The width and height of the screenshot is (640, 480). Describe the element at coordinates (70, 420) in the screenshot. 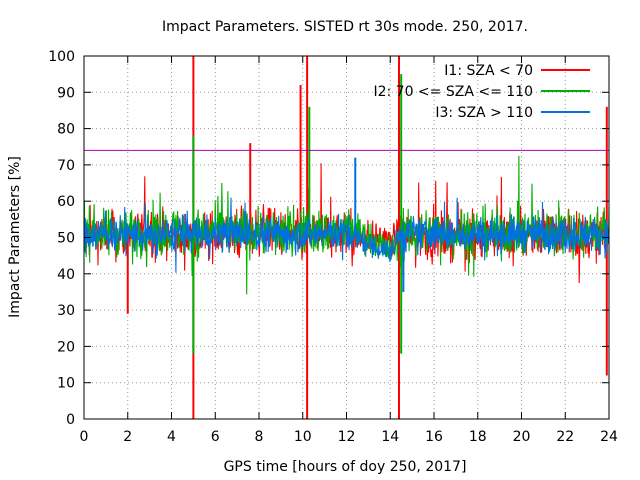

I see `y-tick-label: 0` at that location.